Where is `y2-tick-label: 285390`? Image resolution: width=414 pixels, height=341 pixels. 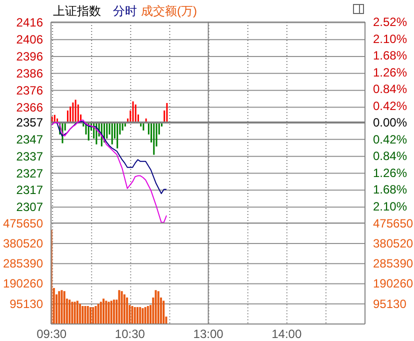
y2-tick-label: 285390 is located at coordinates (393, 263).